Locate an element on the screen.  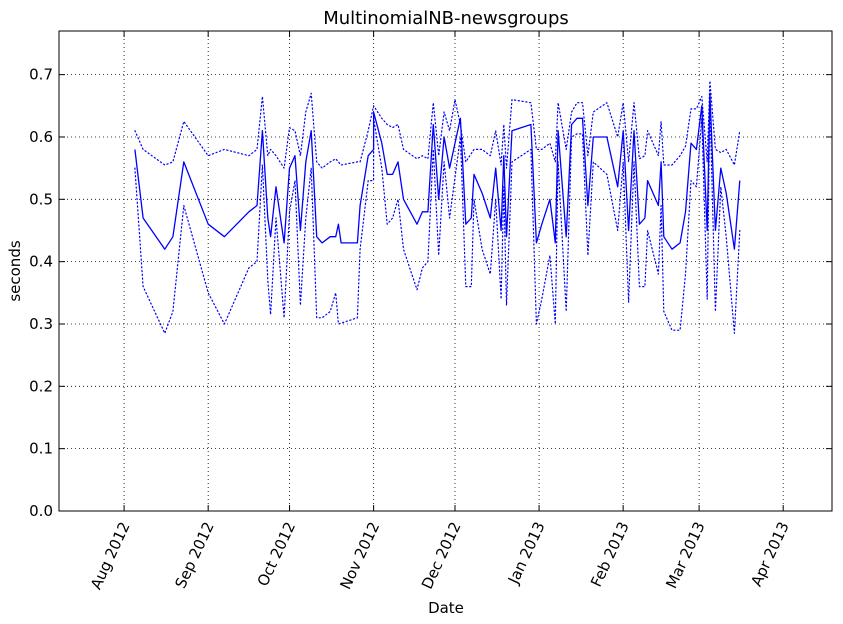
x-tick-label: Sep 2012 is located at coordinates (194, 555).